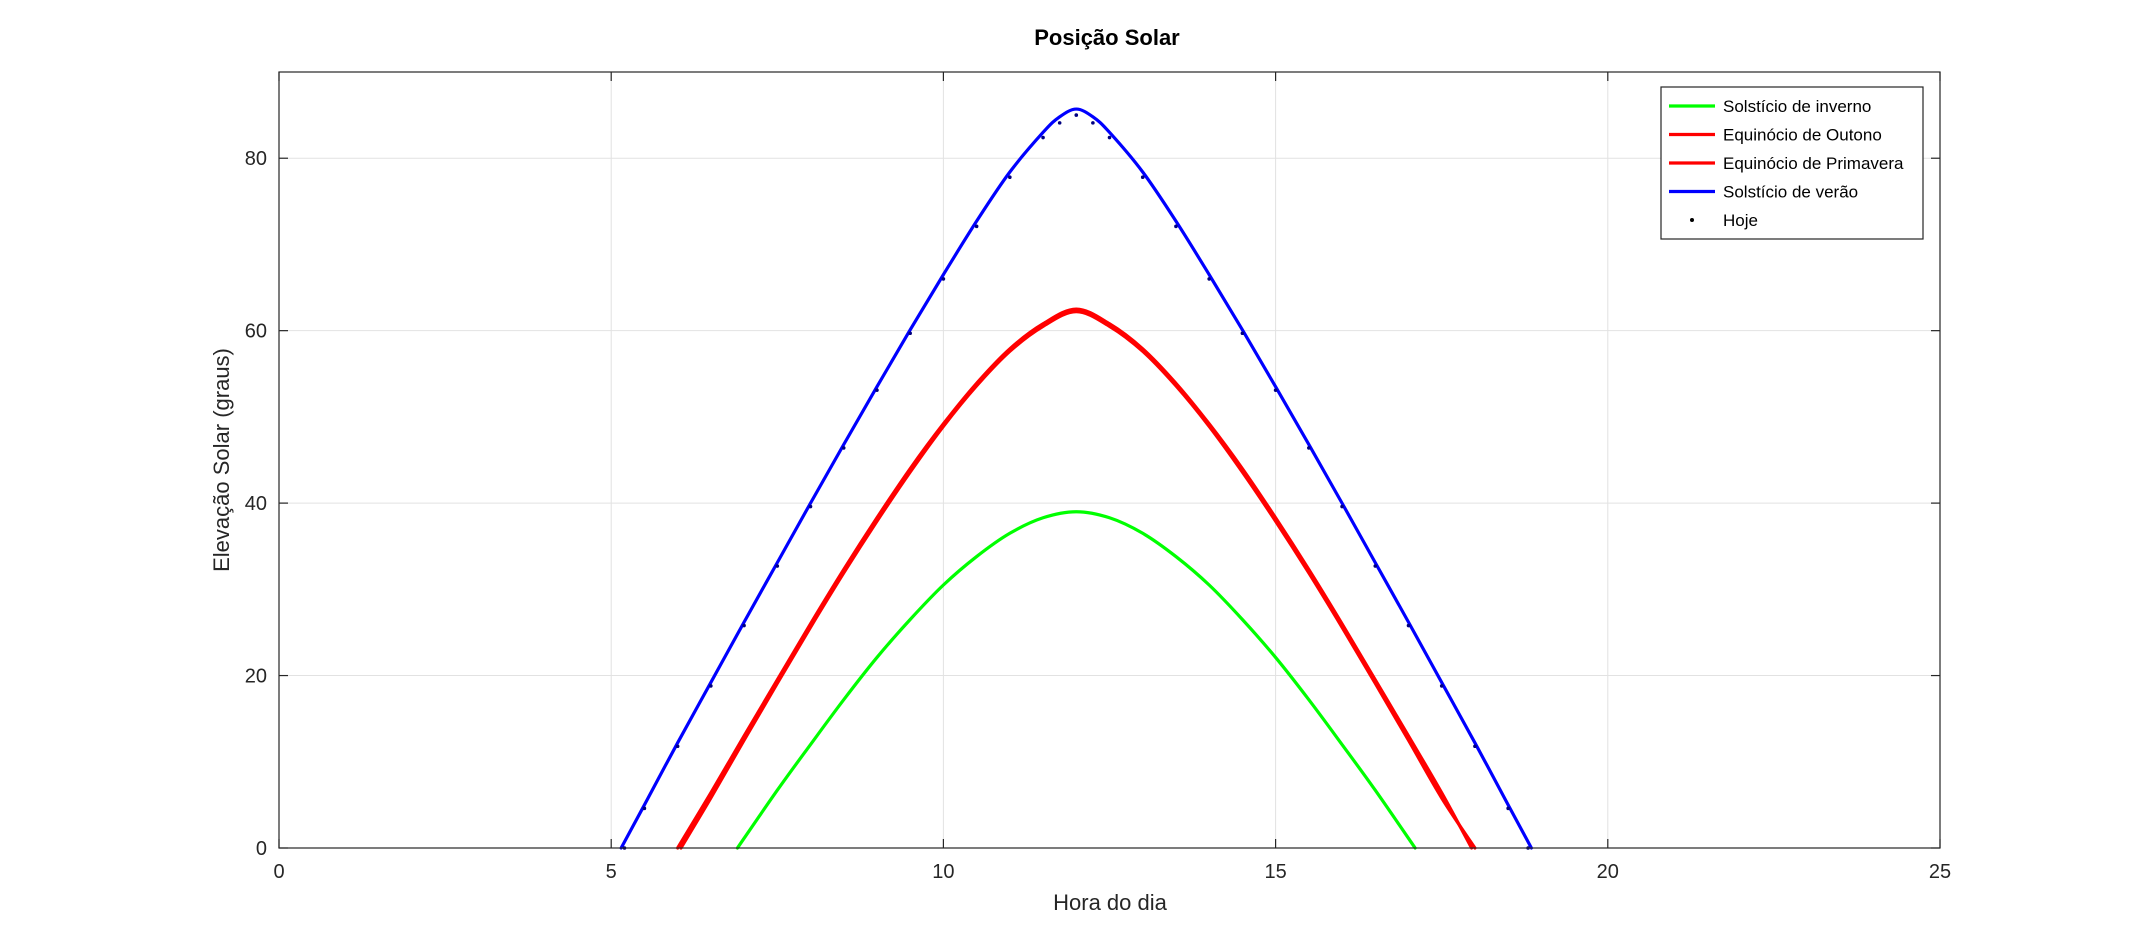 This screenshot has width=2134, height=949. Describe the element at coordinates (256, 159) in the screenshot. I see `y-tick-label: 80` at that location.